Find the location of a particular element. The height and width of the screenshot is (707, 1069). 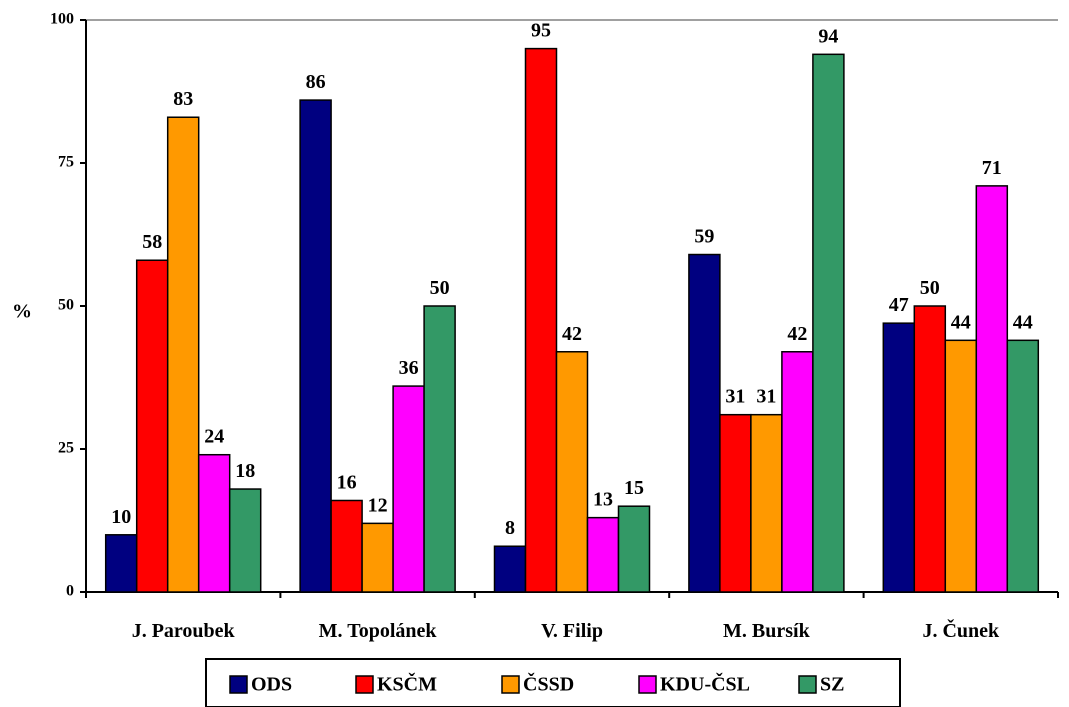

data-label: 15 is located at coordinates (634, 488).